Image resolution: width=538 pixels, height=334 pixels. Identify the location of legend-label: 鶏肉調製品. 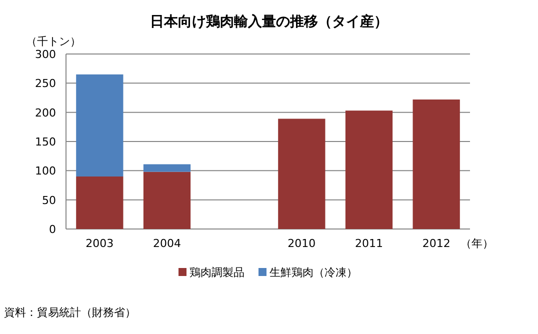
(217, 272).